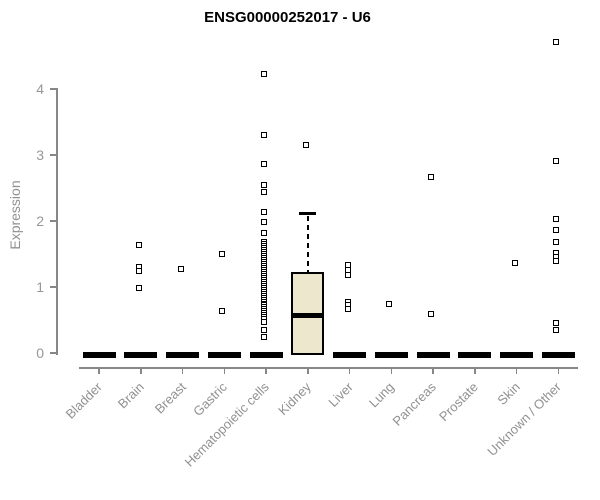 This screenshot has height=500, width=600. What do you see at coordinates (307, 244) in the screenshot?
I see `upper-whisker-line` at bounding box center [307, 244].